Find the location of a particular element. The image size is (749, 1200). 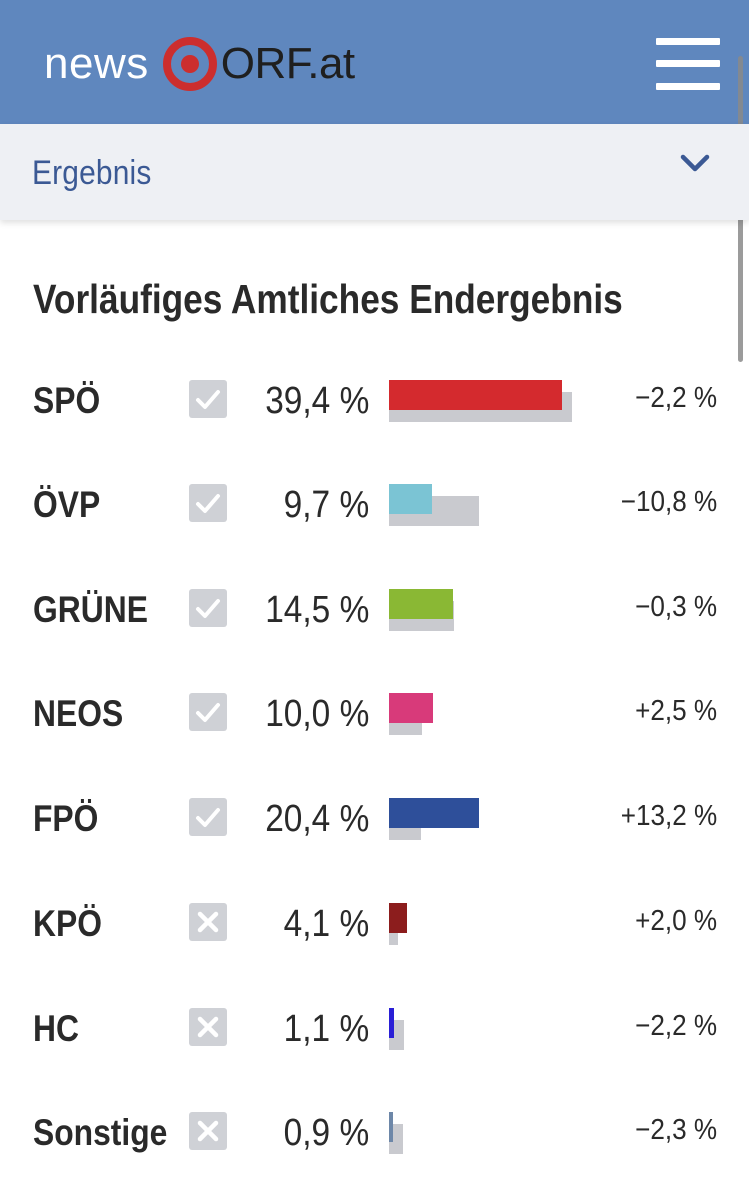

news-orf-logo: news ORF.at is located at coordinates (199, 64).